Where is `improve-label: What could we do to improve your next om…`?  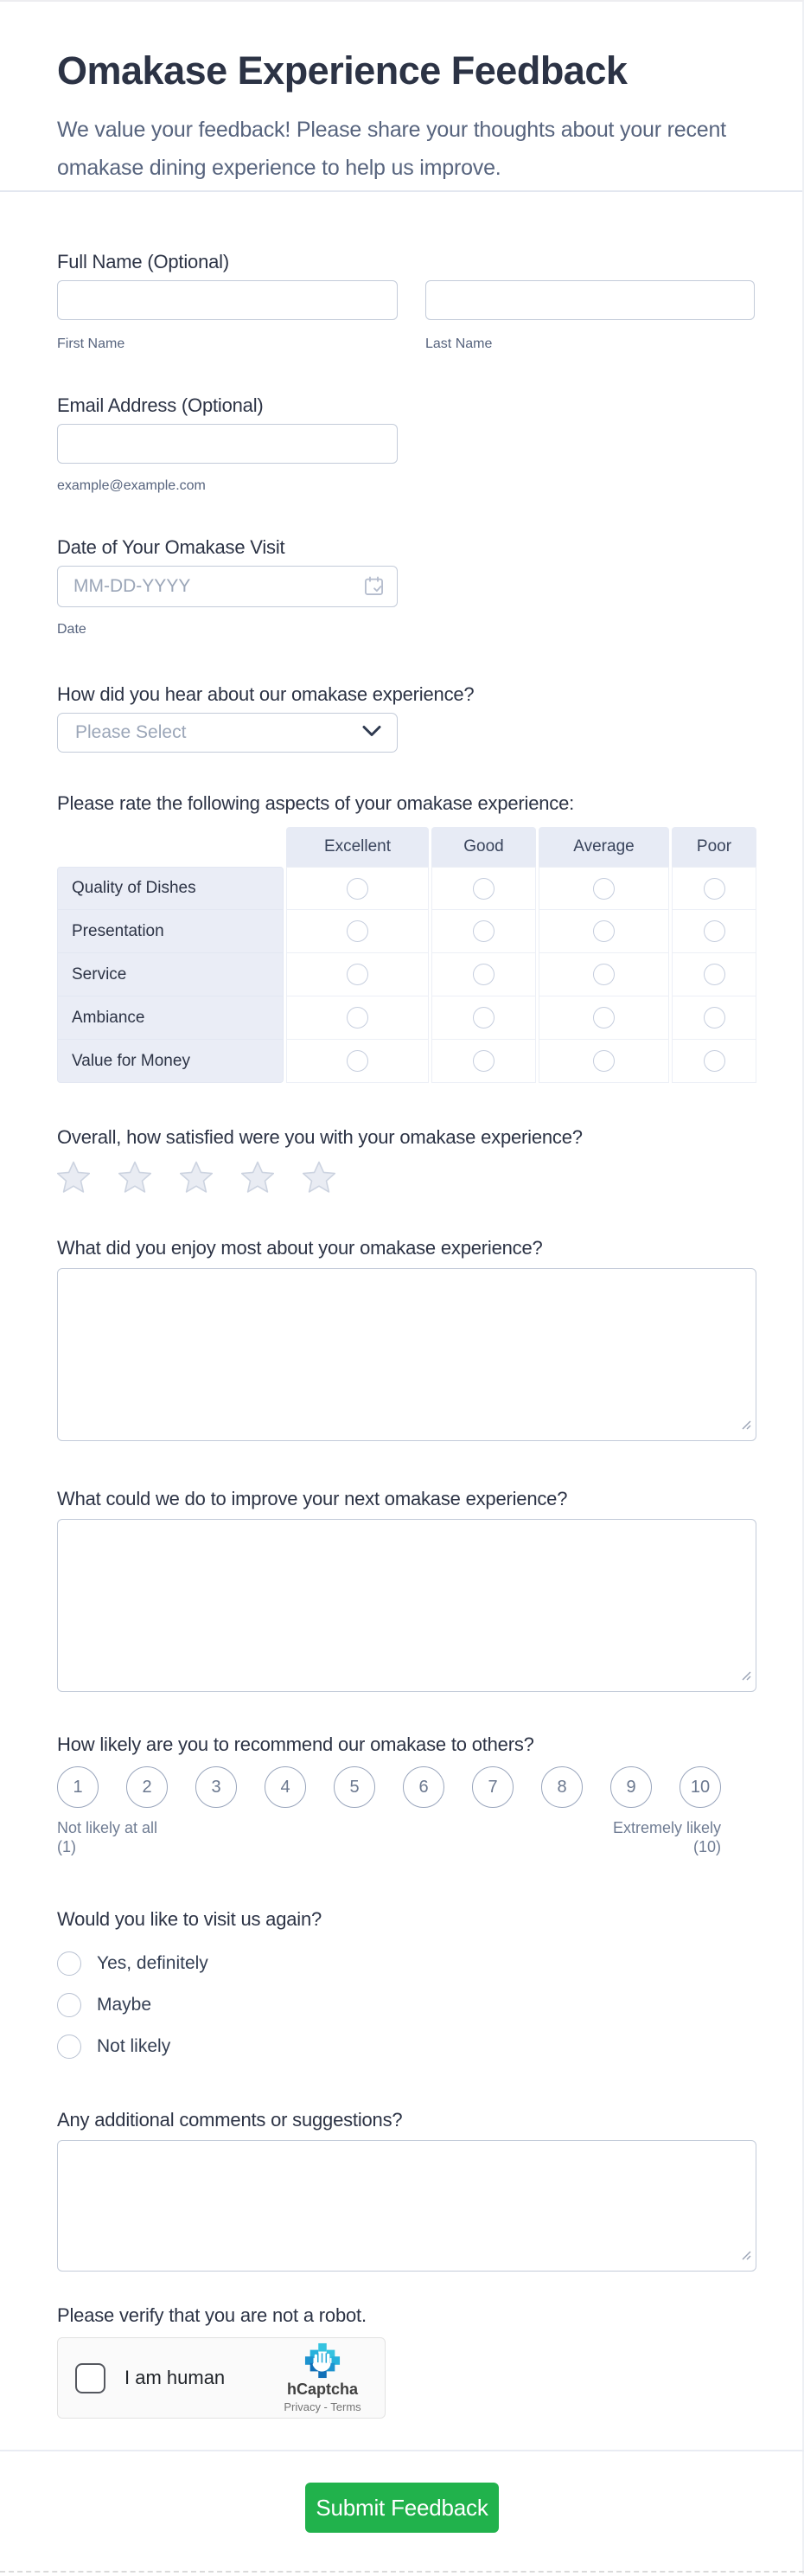
improve-label: What could we do to improve your next om… is located at coordinates (312, 1498).